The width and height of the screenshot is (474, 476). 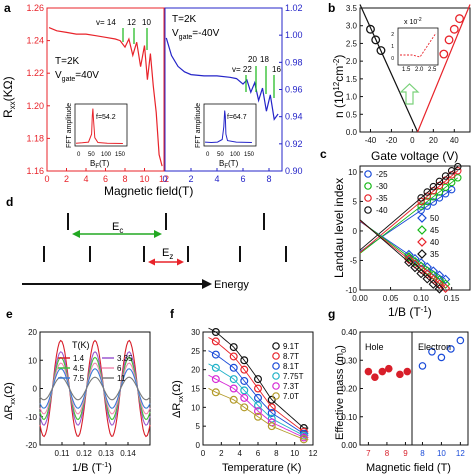 What do you see at coordinates (349, 332) in the screenshot?
I see `panel-g-ytick-label: 0.40` at bounding box center [349, 332].